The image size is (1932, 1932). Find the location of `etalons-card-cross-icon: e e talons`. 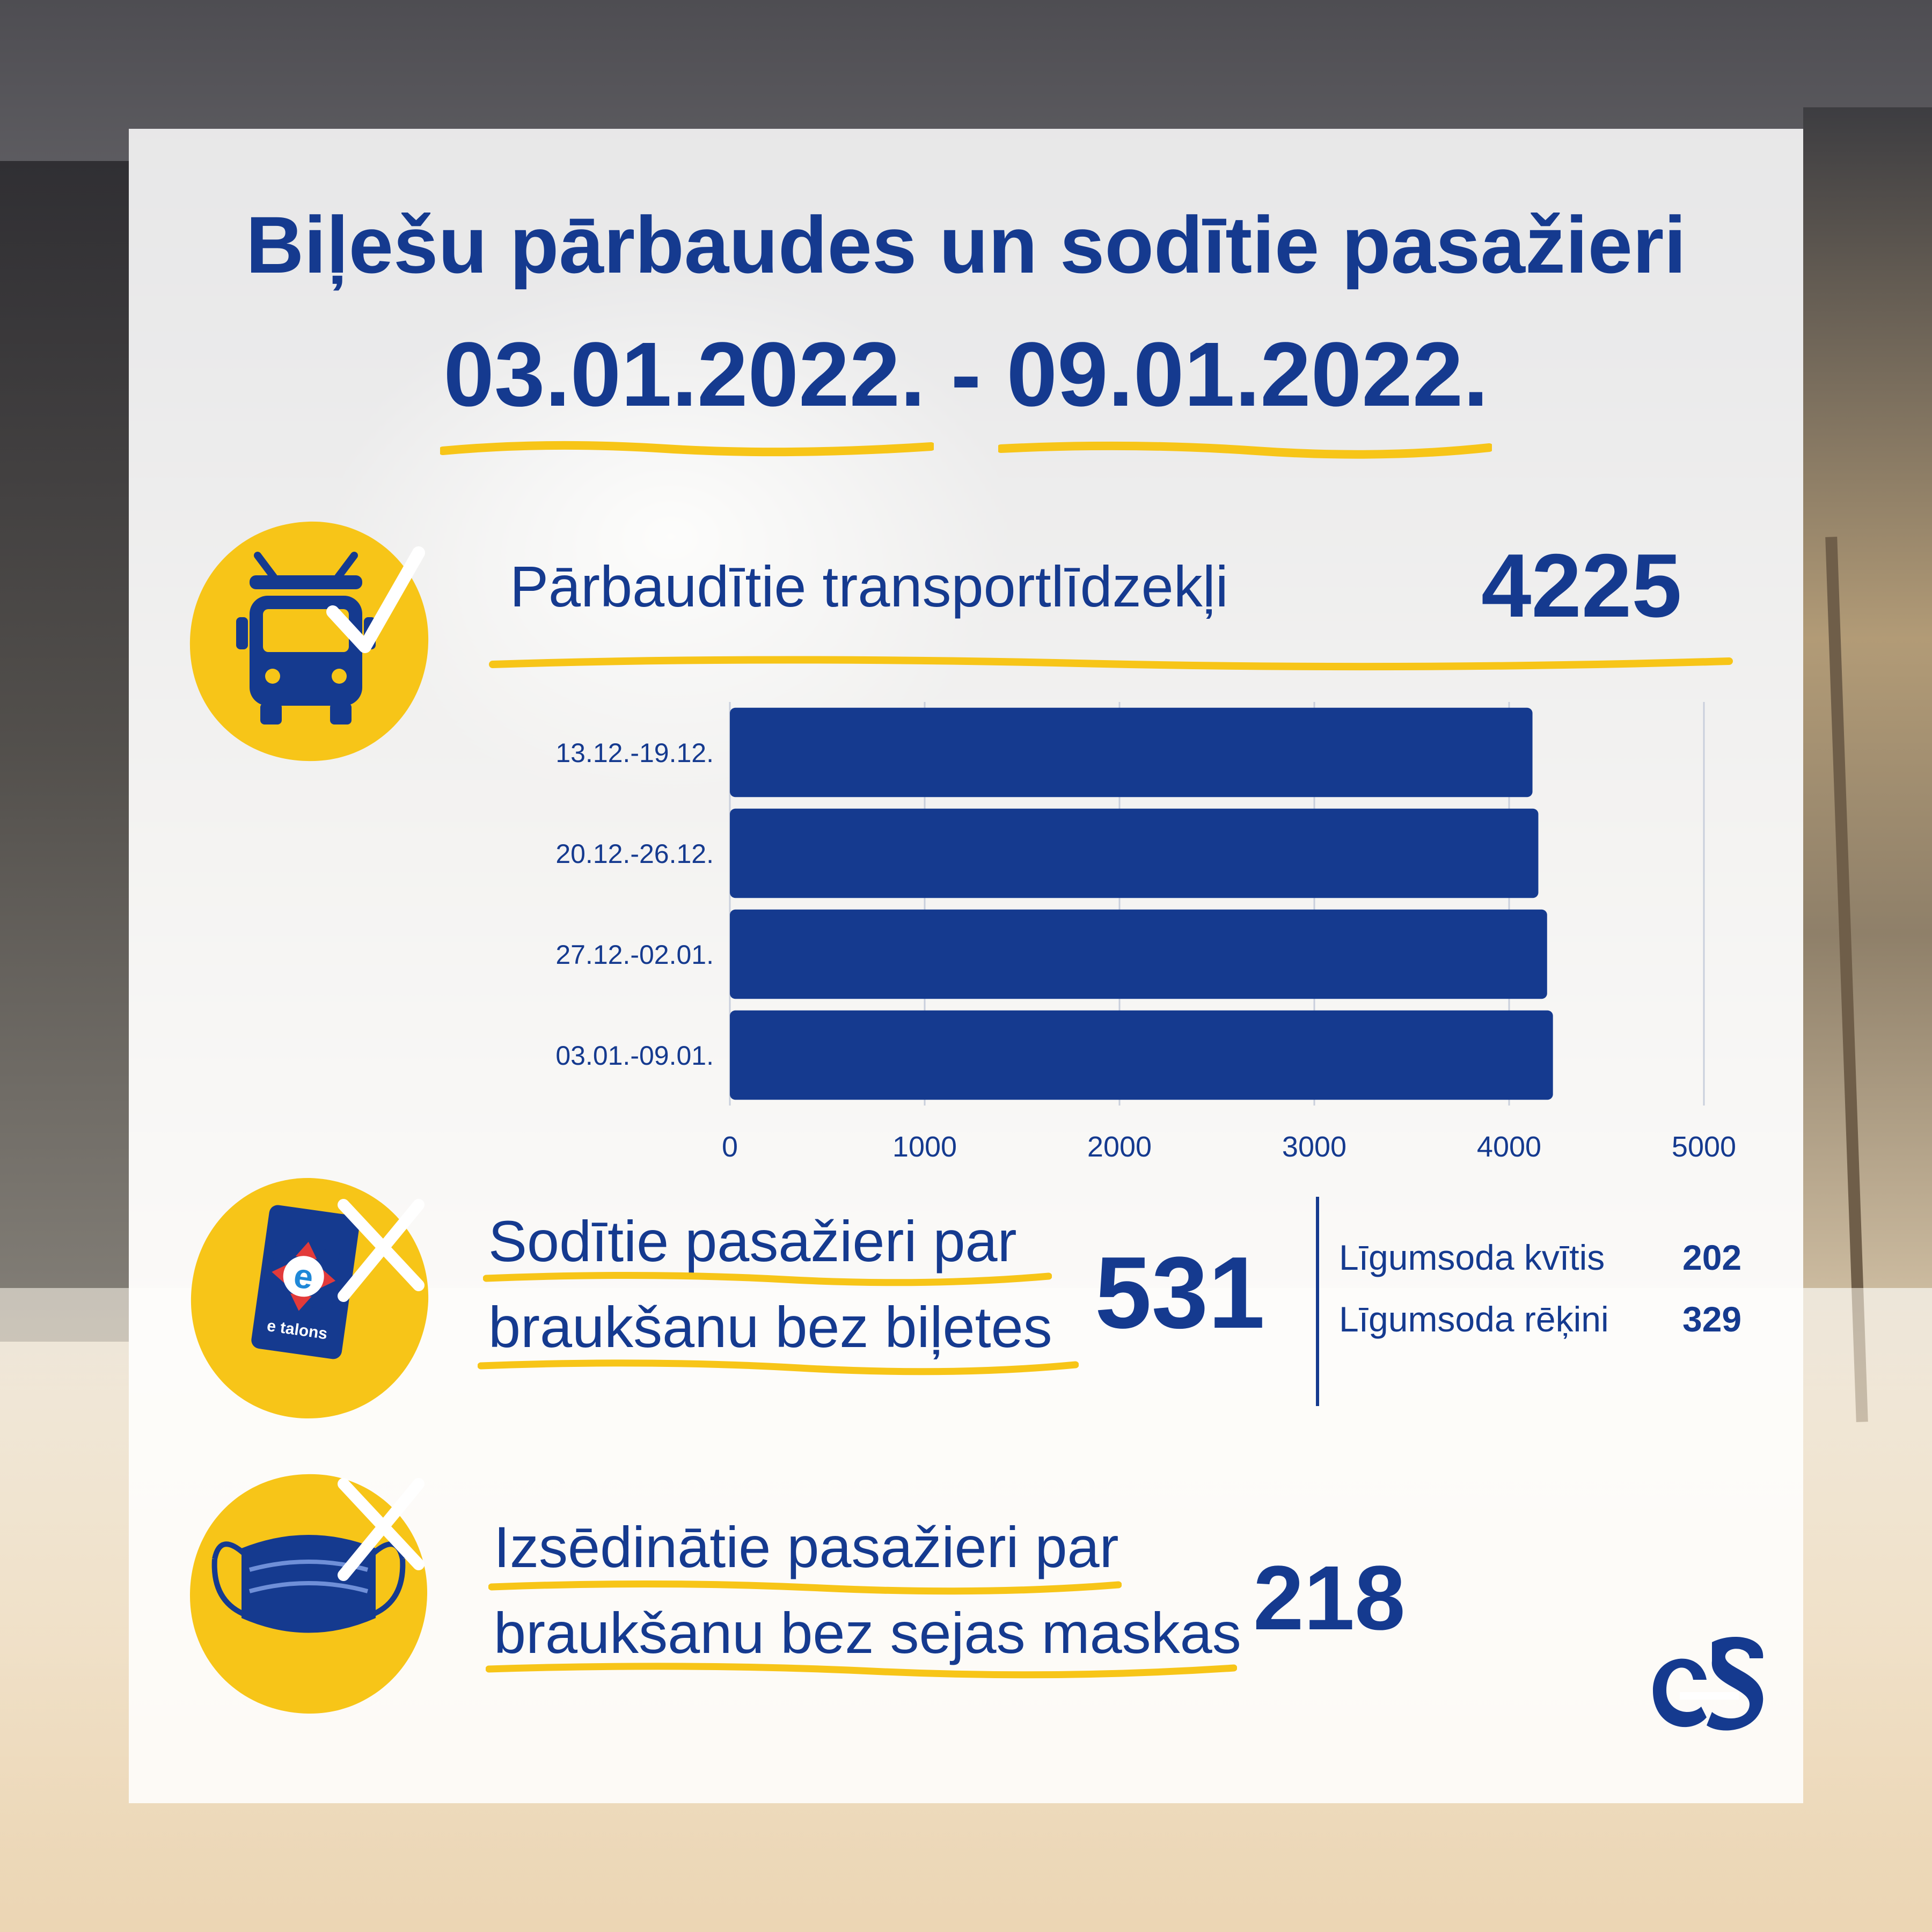

etalons-card-cross-icon: e e talons is located at coordinates (310, 1298).